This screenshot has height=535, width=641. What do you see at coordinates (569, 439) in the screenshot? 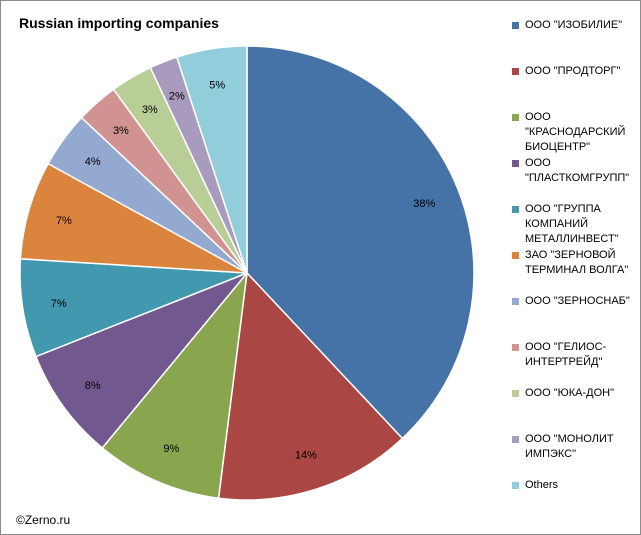
I see `legend-label-line: ООО "МОНОЛИТ` at bounding box center [569, 439].